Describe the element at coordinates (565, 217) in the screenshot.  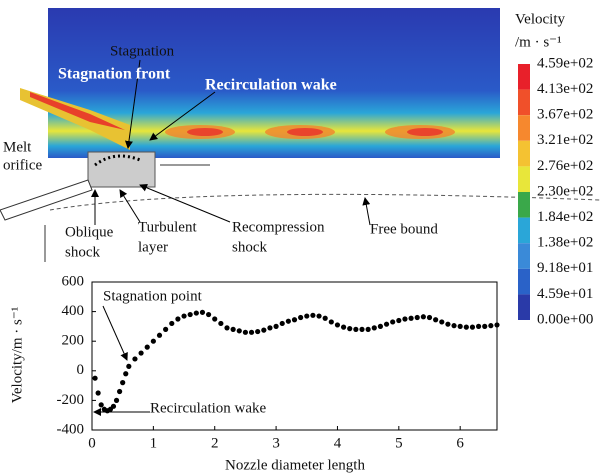
I see `colorbar-label: 1.84e+02` at that location.